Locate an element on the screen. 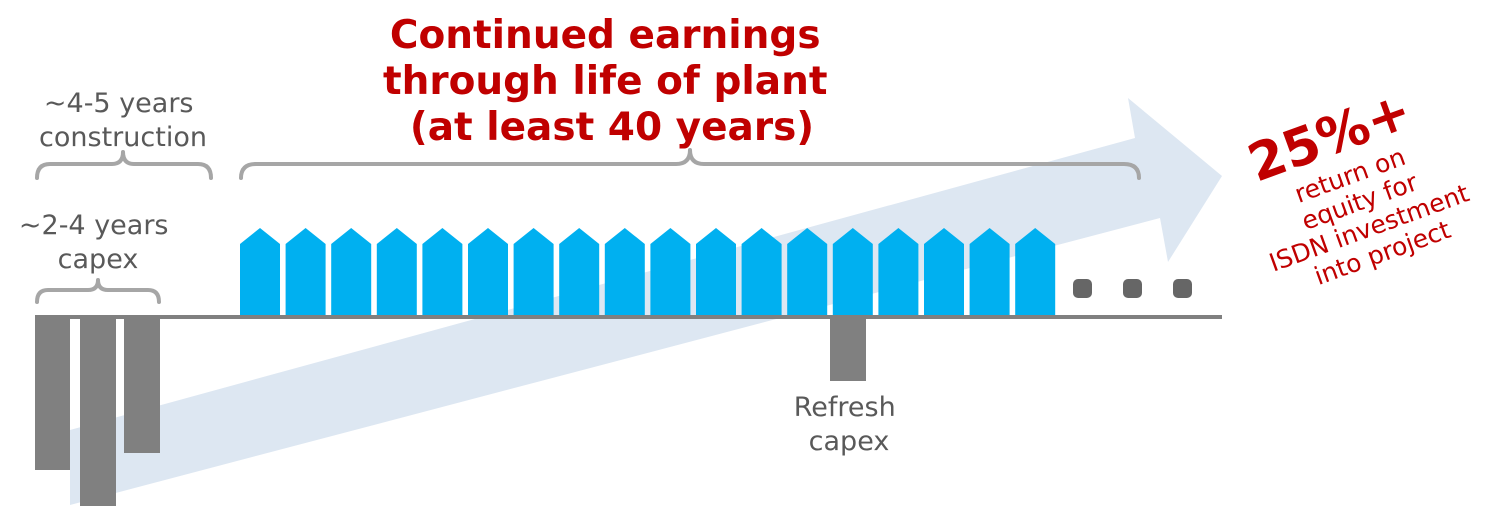  construction-brace is located at coordinates (124, 165).